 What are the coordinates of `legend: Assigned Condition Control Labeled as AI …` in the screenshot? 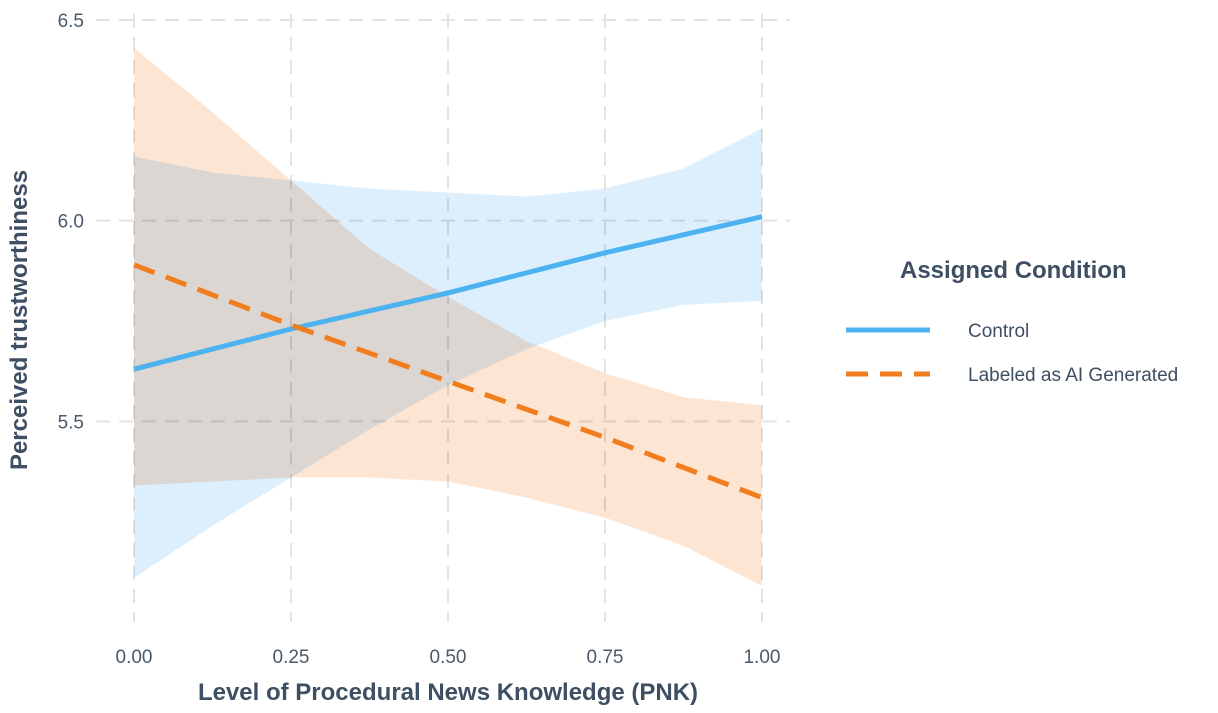 It's located at (1012, 321).